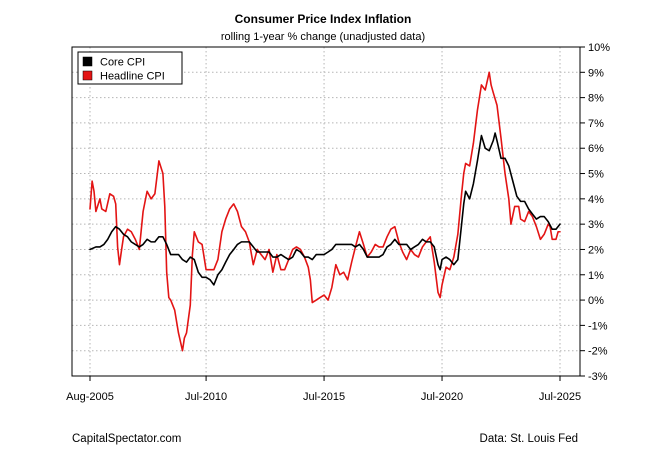 The height and width of the screenshot is (450, 650). What do you see at coordinates (122, 63) in the screenshot?
I see `legend-label-core-cpi: Core CPI` at bounding box center [122, 63].